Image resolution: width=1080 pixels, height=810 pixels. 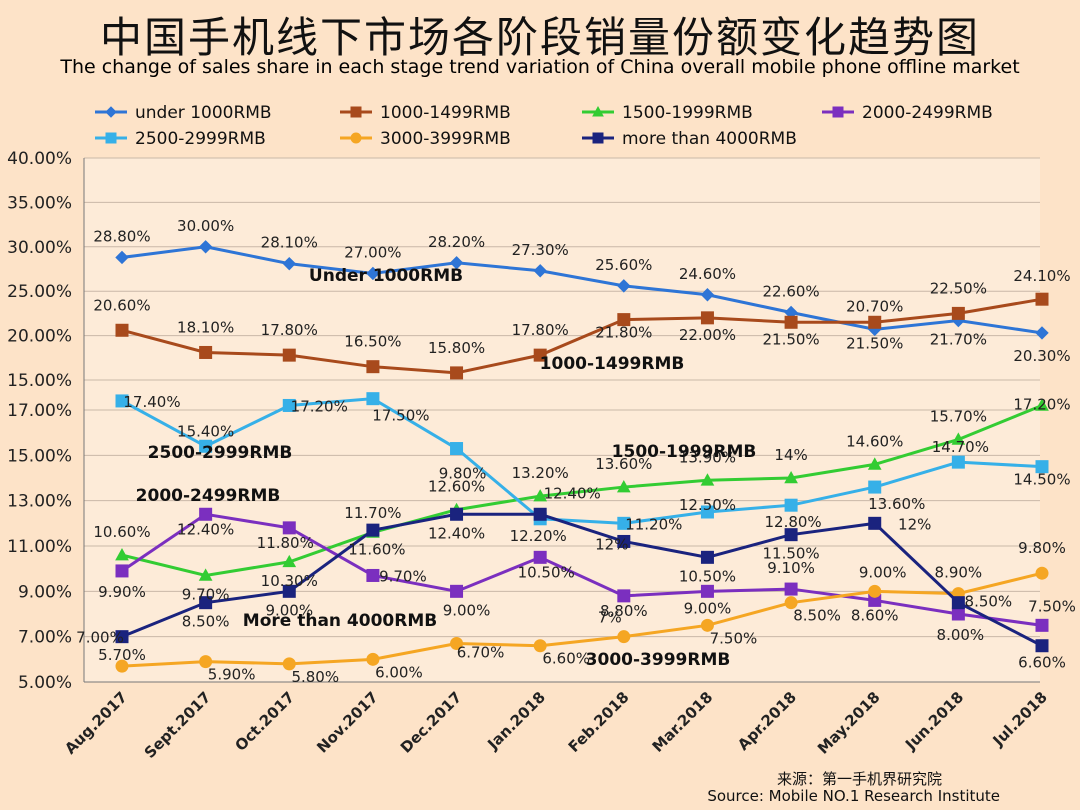 I want to click on data-label: 12.40%, so click(x=205, y=529).